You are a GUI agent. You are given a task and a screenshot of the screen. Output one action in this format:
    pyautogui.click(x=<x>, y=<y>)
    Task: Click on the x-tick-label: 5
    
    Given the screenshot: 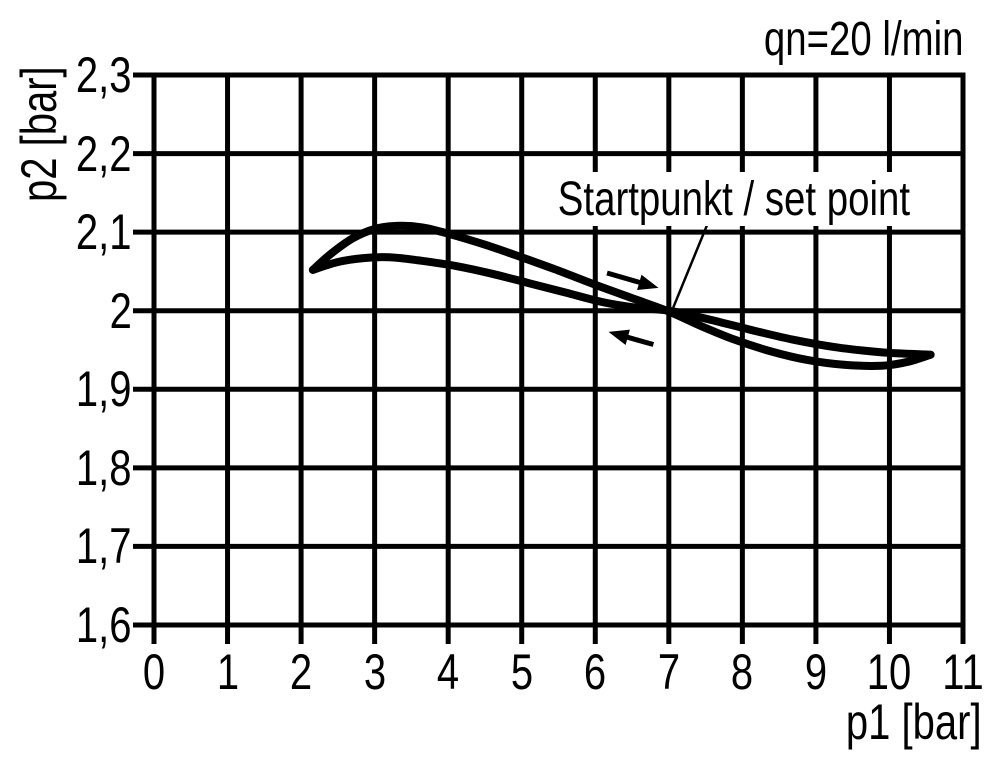 What is the action you would take?
    pyautogui.click(x=521, y=672)
    